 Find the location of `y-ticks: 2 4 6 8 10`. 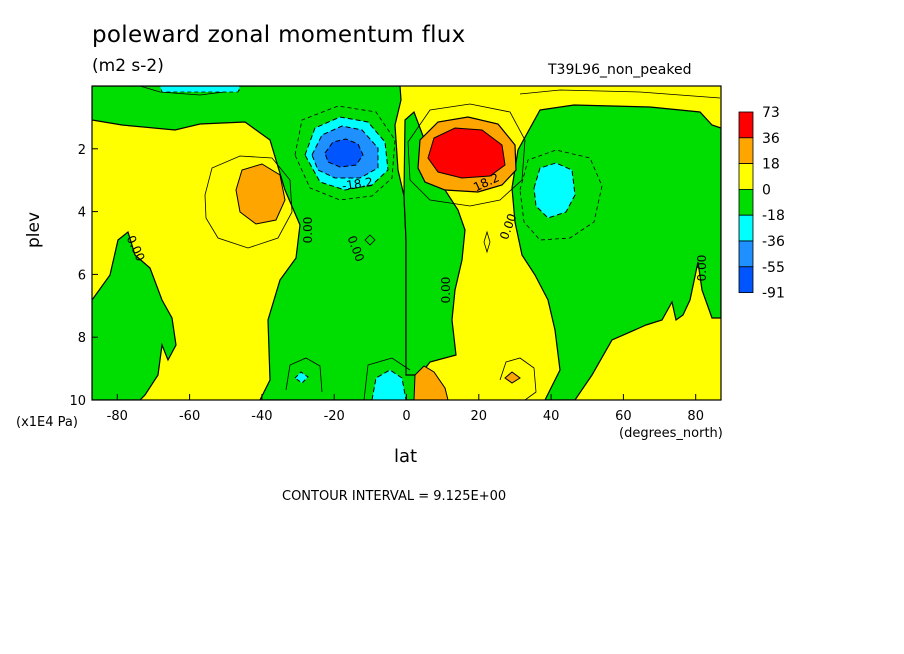

y-ticks: 2 4 6 8 10 is located at coordinates (83, 276).